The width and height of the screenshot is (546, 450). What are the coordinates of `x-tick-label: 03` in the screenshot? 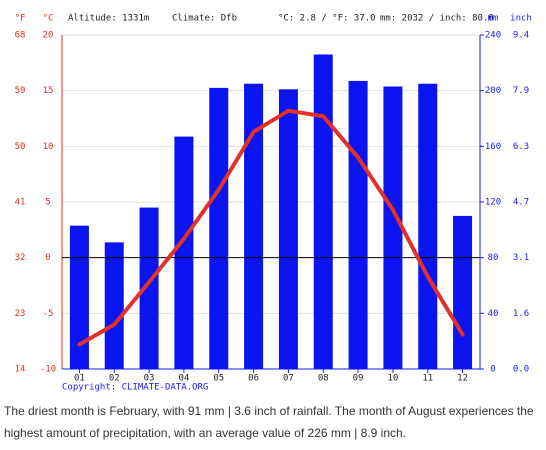 It's located at (149, 379).